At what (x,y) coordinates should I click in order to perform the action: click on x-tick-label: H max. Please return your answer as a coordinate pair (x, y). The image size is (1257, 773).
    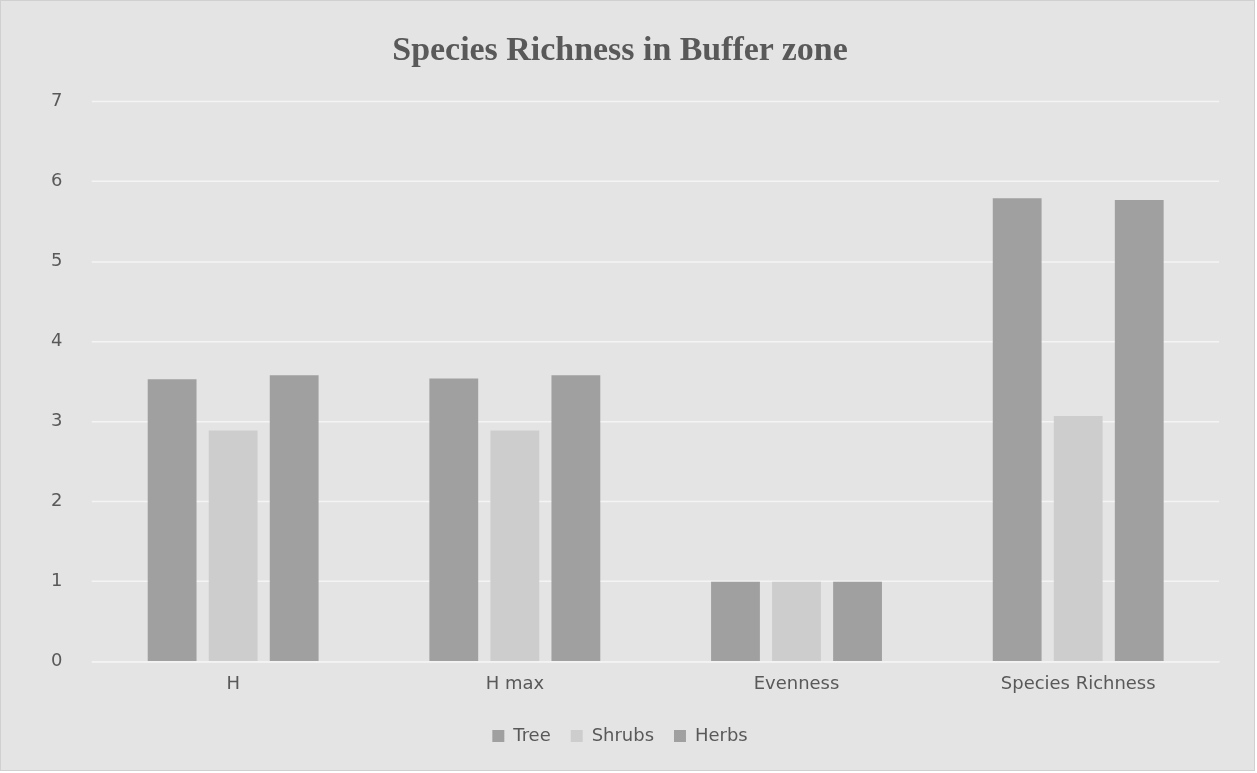
    Looking at the image, I should click on (515, 683).